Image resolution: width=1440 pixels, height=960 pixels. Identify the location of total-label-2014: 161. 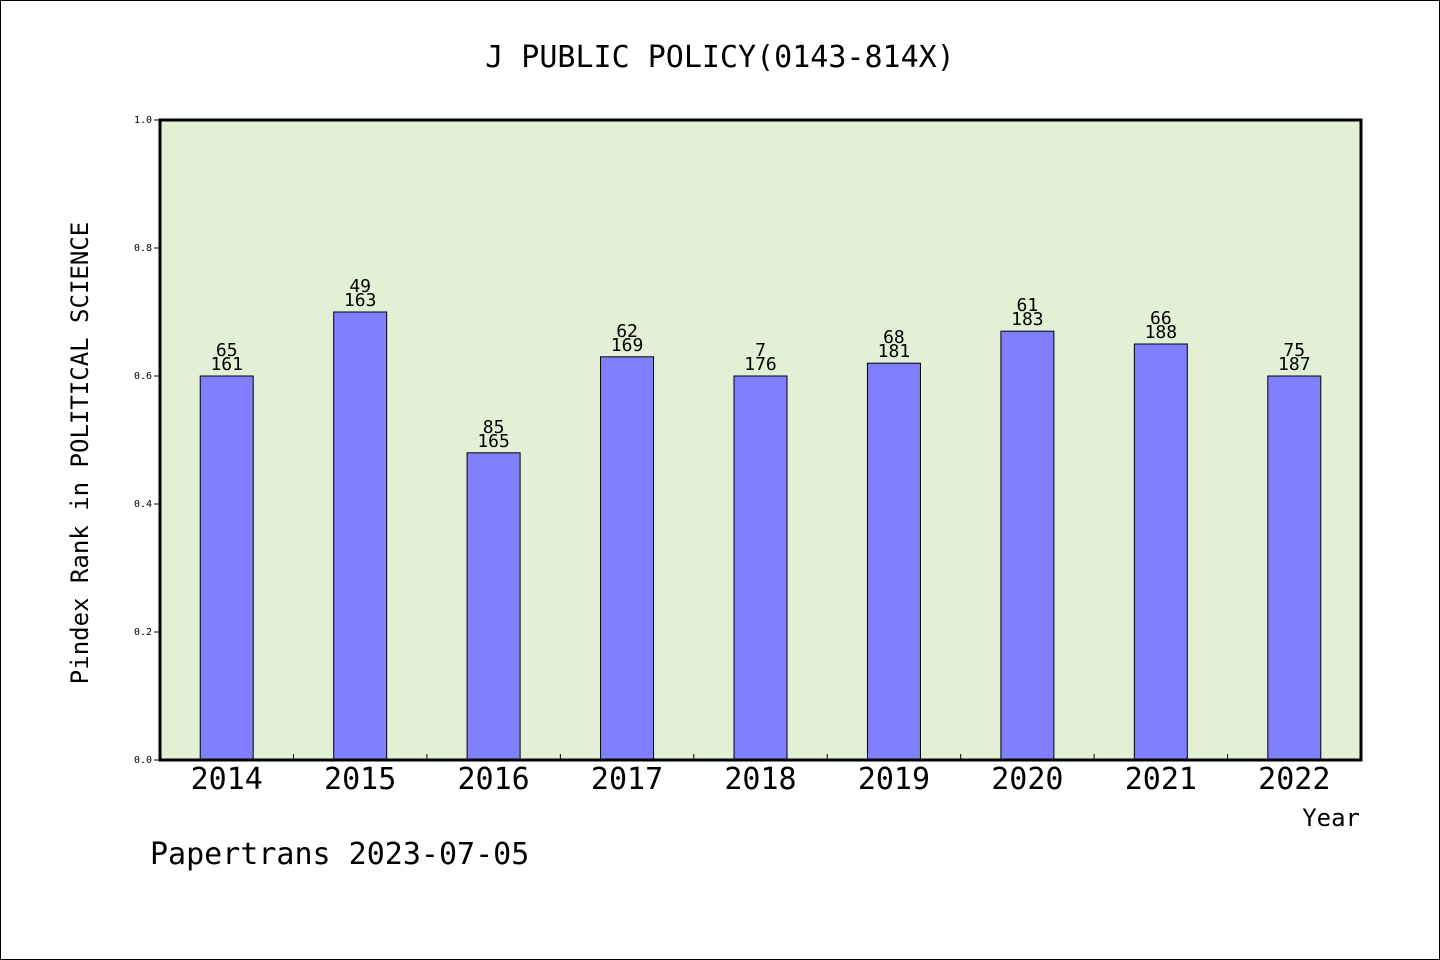
(226, 364).